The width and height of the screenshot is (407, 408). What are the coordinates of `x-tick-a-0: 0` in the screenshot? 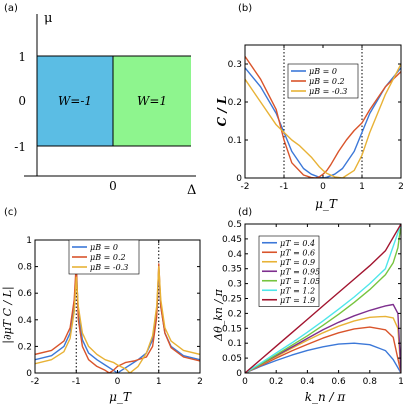 It's located at (113, 186).